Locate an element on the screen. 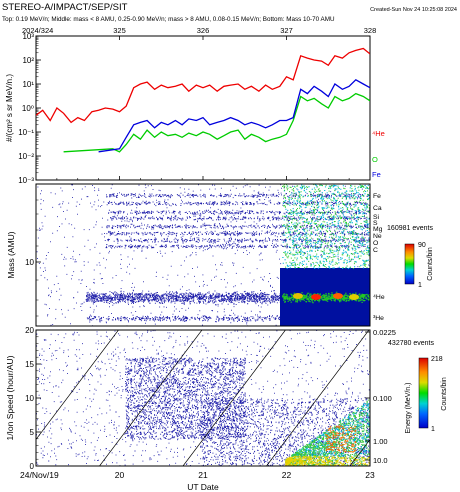 The width and height of the screenshot is (460, 492). speed-colorbar is located at coordinates (423, 393).